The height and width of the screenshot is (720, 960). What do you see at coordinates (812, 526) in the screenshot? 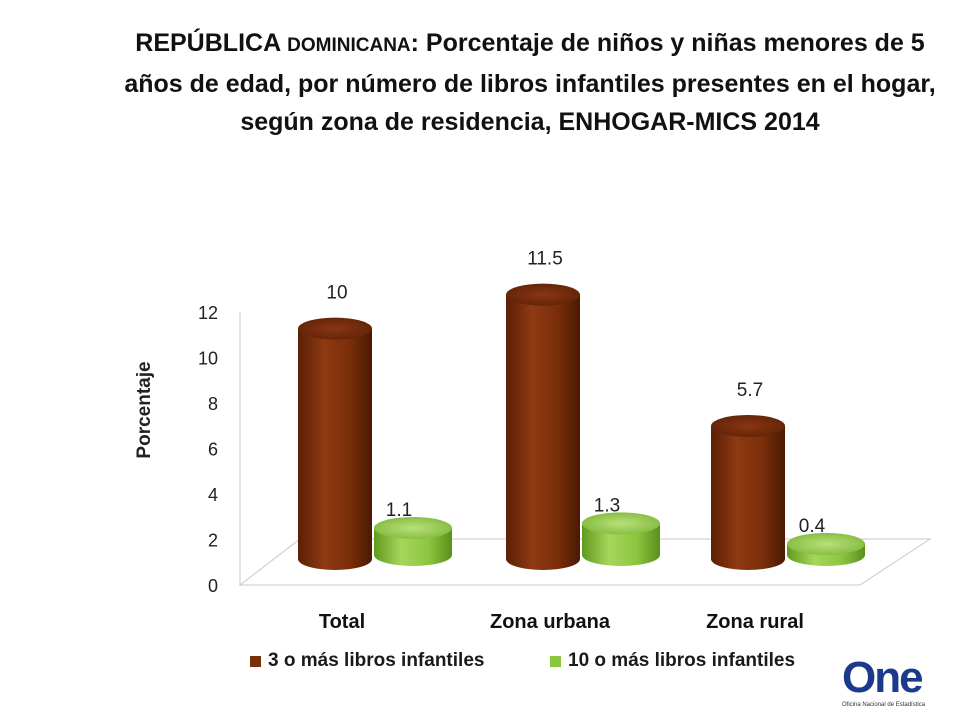
I see `data-label-series-2: 0.4` at bounding box center [812, 526].